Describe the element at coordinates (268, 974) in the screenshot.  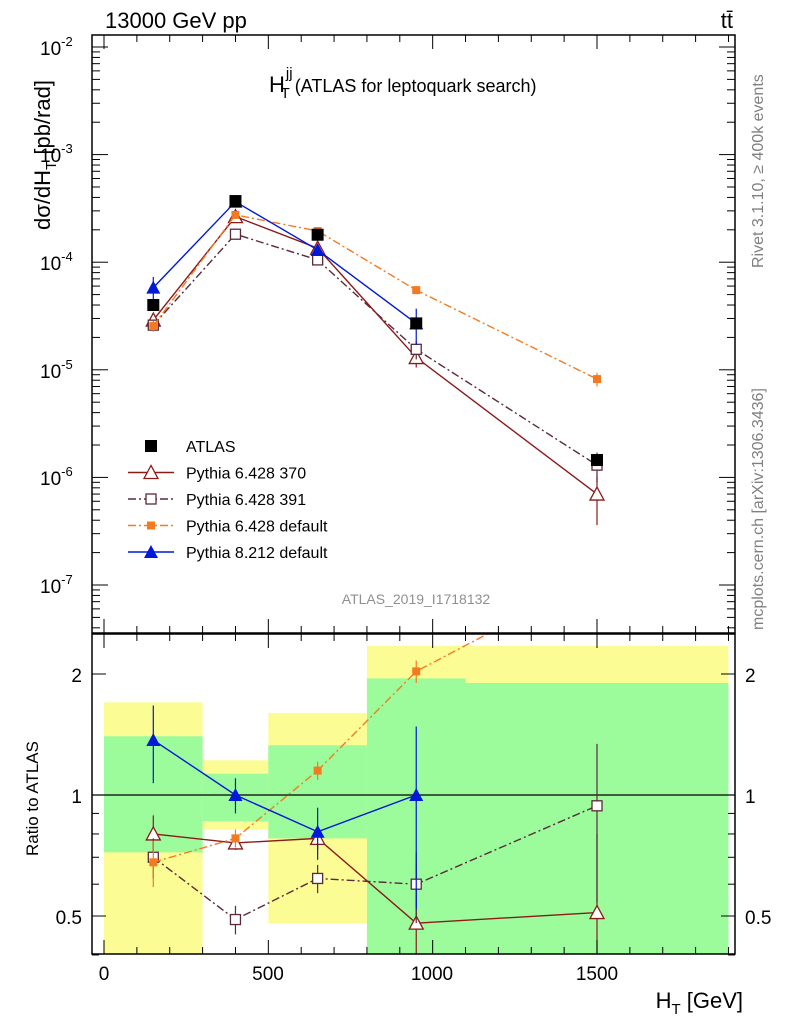
I see `xtick-label-500: 500` at that location.